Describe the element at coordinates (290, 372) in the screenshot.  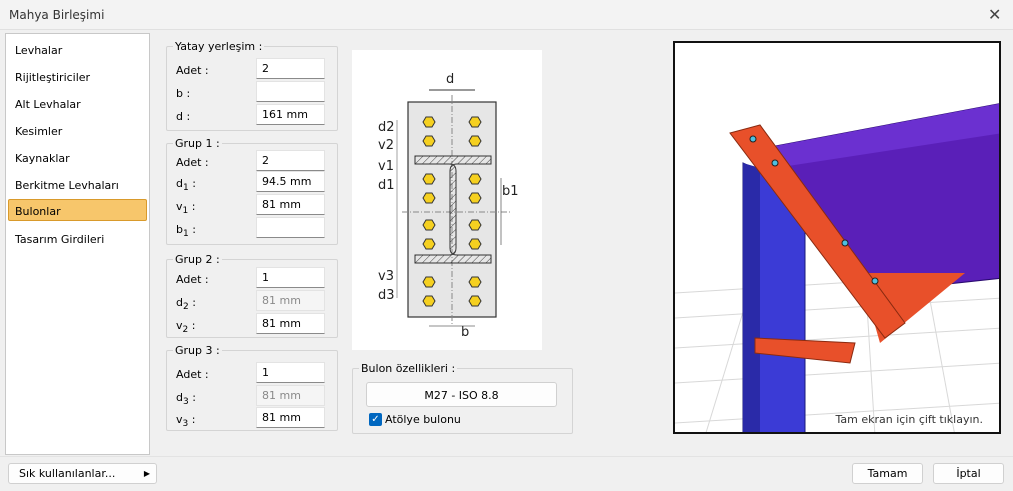
I see `grup3-adet-input: 1` at that location.